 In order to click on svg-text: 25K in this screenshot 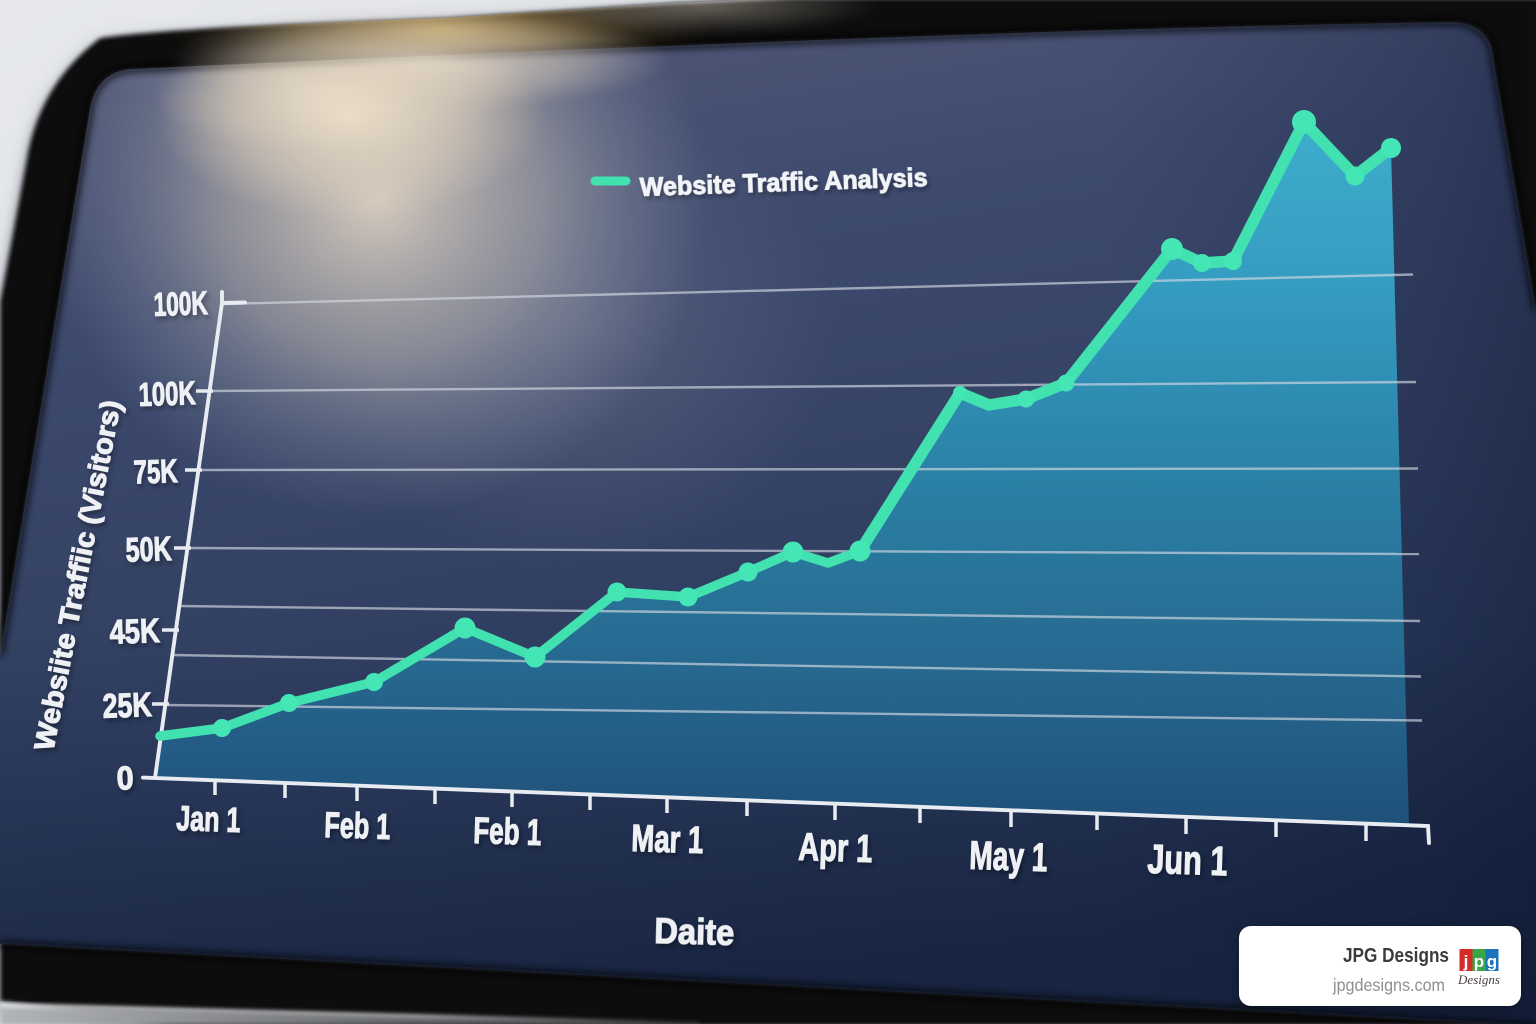, I will do `click(127, 706)`.